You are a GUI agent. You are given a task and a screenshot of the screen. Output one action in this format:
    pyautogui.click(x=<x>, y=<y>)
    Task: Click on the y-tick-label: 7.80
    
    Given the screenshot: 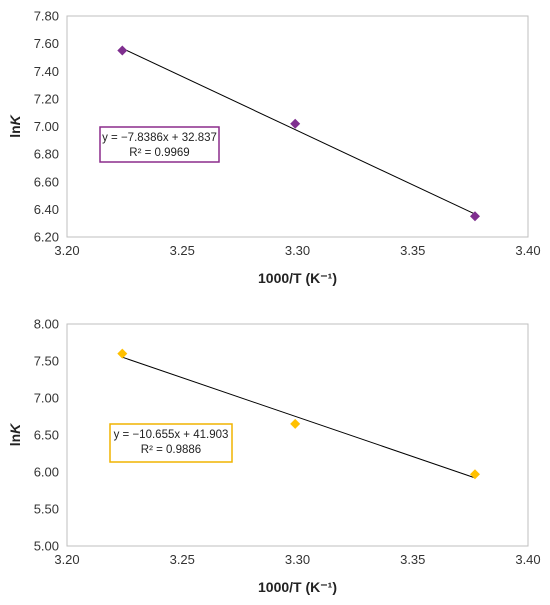 What is the action you would take?
    pyautogui.click(x=46, y=16)
    